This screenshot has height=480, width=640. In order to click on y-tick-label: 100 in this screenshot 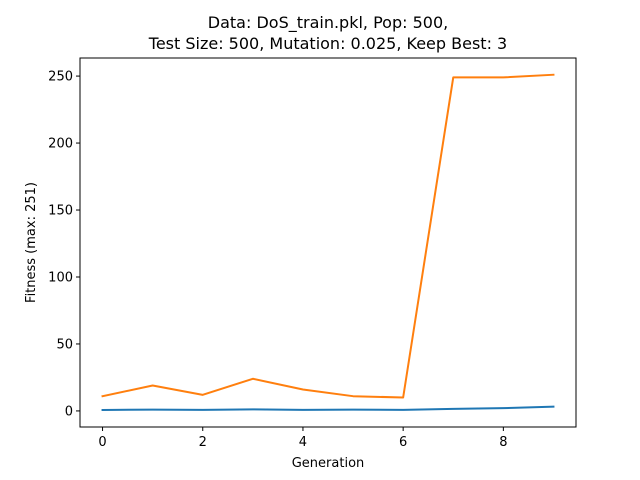, I will do `click(60, 277)`.